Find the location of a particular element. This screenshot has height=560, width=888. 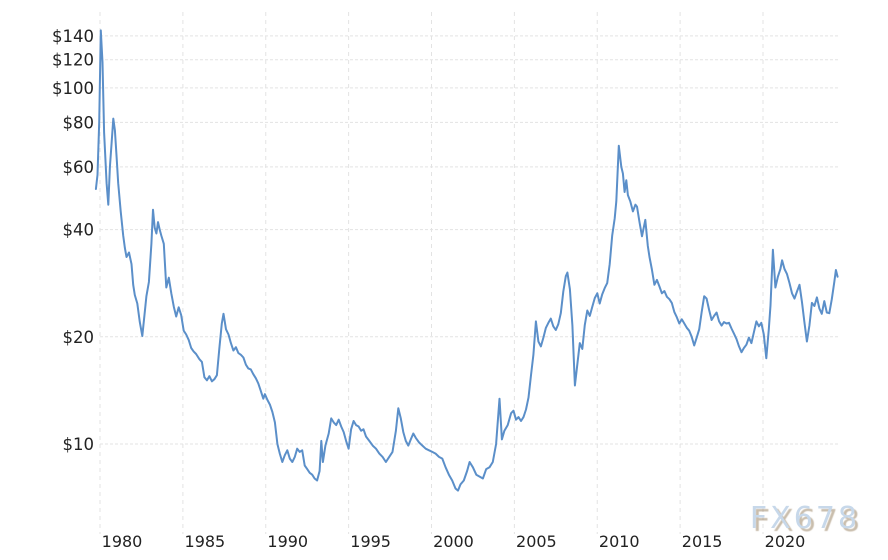

x-axis-tick-label: 2015 is located at coordinates (702, 541).